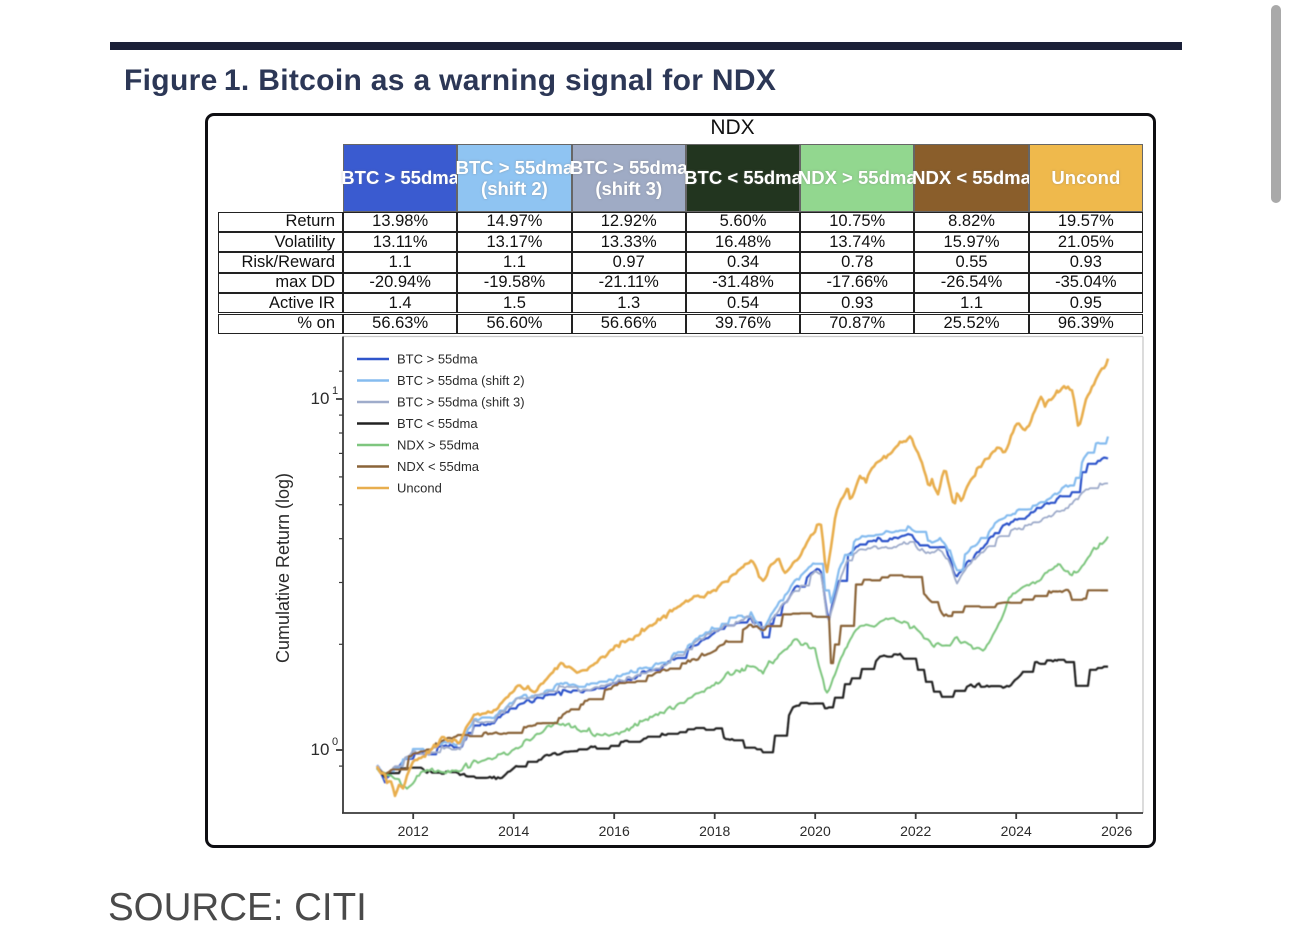  I want to click on svg-text: NDX > 55dma, so click(438, 445).